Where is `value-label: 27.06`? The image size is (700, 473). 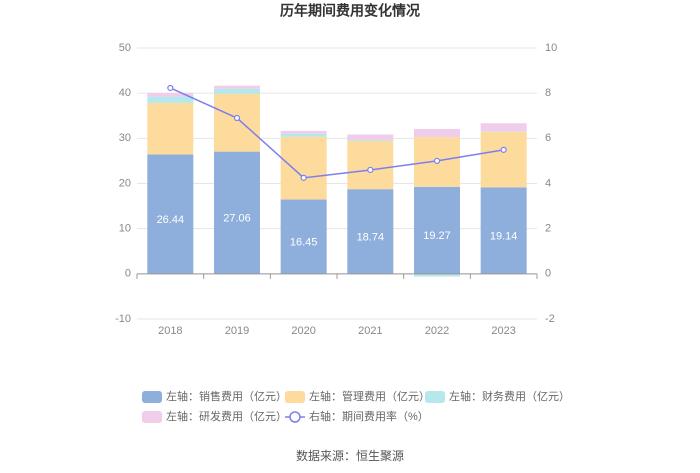 value-label: 27.06 is located at coordinates (237, 219).